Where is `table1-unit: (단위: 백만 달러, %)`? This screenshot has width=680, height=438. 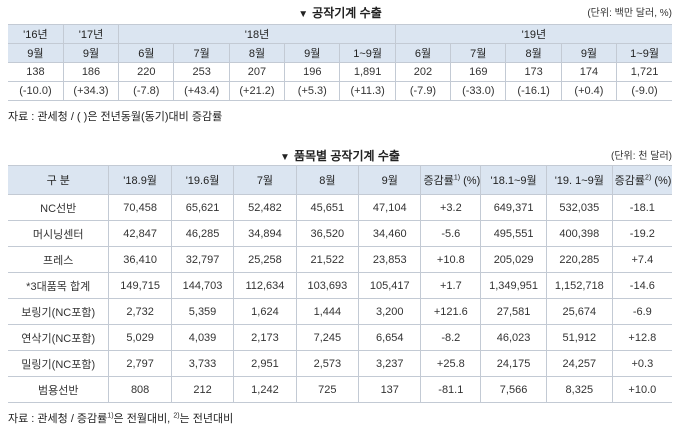
table1-unit: (단위: 백만 달러, %) is located at coordinates (629, 13).